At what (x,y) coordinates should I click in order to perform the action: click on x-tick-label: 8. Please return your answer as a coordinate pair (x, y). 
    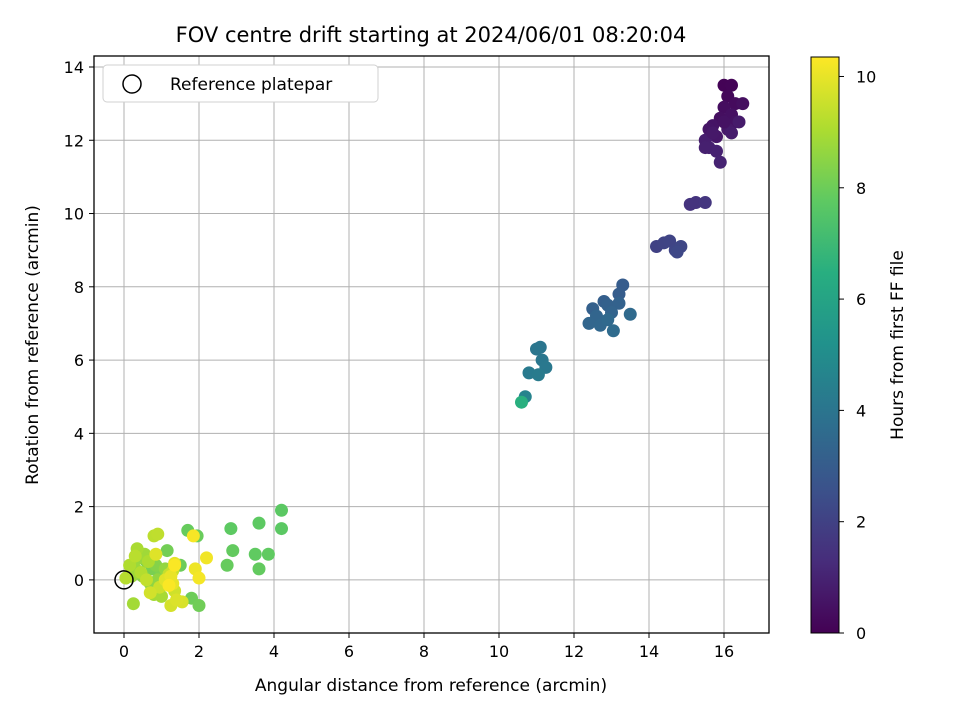
    Looking at the image, I should click on (424, 651).